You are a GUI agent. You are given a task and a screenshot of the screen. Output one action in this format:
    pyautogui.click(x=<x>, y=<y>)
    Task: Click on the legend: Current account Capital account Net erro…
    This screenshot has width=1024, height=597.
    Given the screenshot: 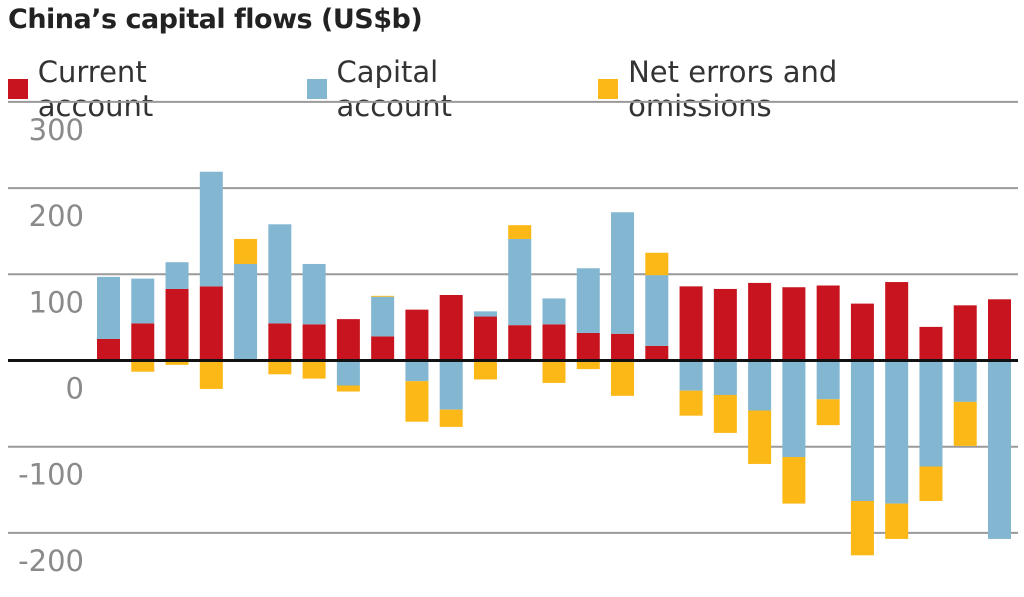 What is the action you would take?
    pyautogui.click(x=516, y=89)
    